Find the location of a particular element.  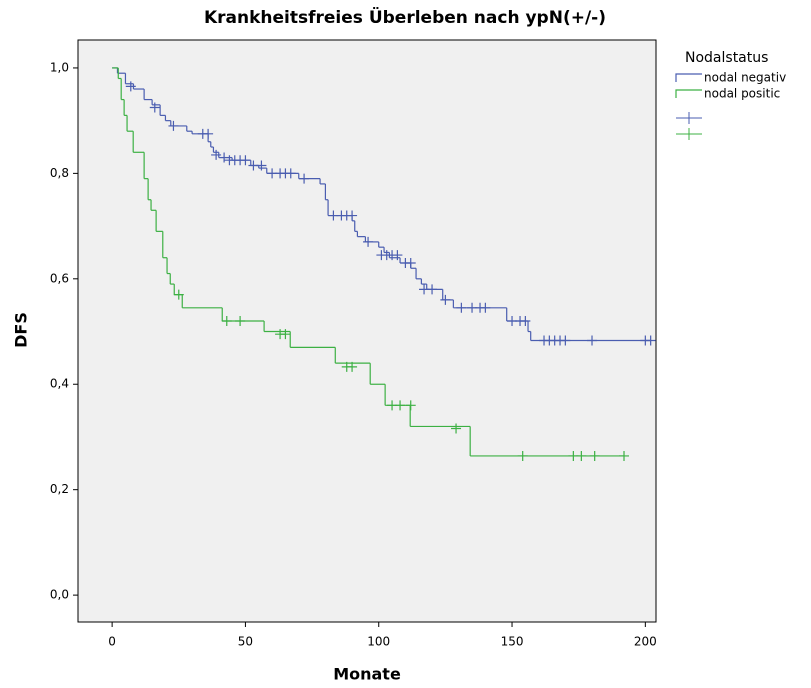

y-tick-label: 0,4 is located at coordinates (59, 384).